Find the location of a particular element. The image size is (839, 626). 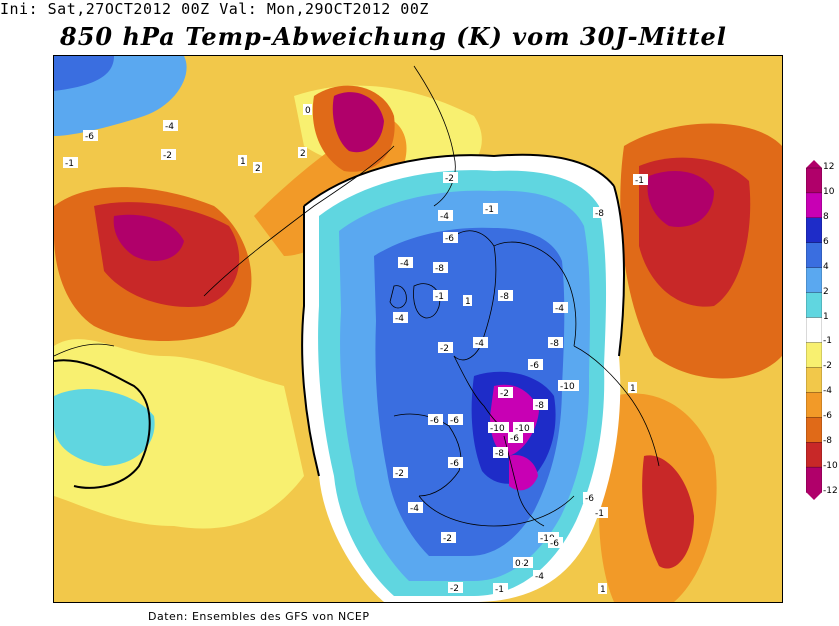

colorbar-tick-label: 1 is located at coordinates (826, 316).